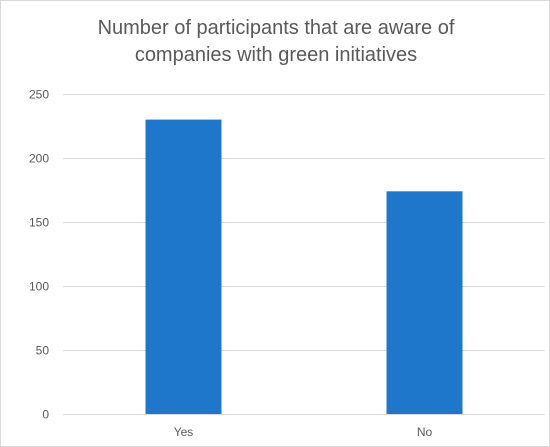  What do you see at coordinates (425, 432) in the screenshot?
I see `x-tick-label-no: No` at bounding box center [425, 432].